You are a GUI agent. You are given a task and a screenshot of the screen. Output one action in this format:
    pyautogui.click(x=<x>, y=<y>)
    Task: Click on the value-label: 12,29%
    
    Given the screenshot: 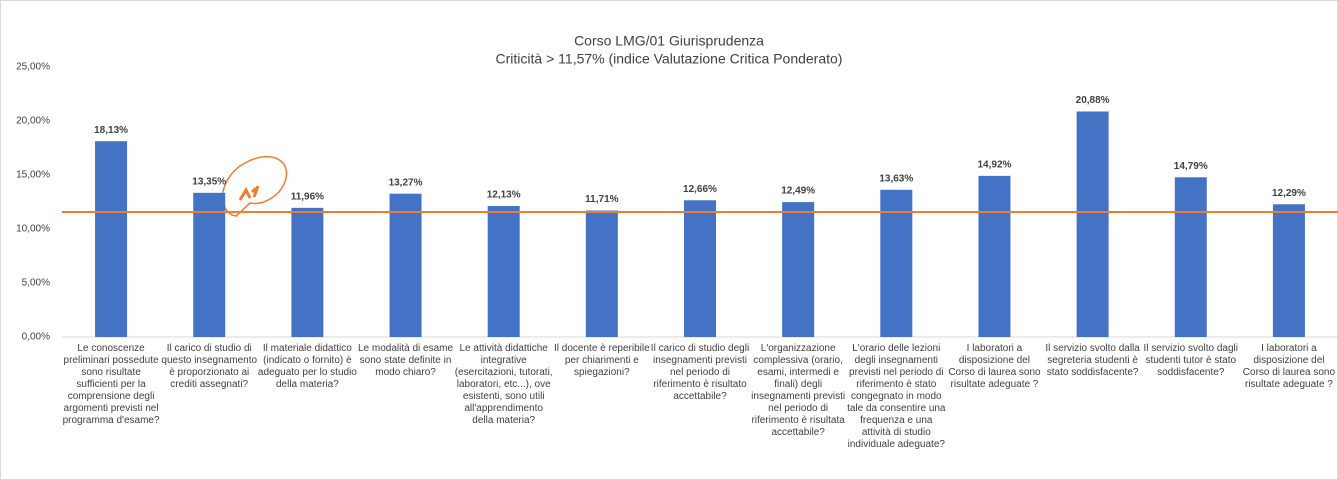 What is the action you would take?
    pyautogui.click(x=1289, y=193)
    